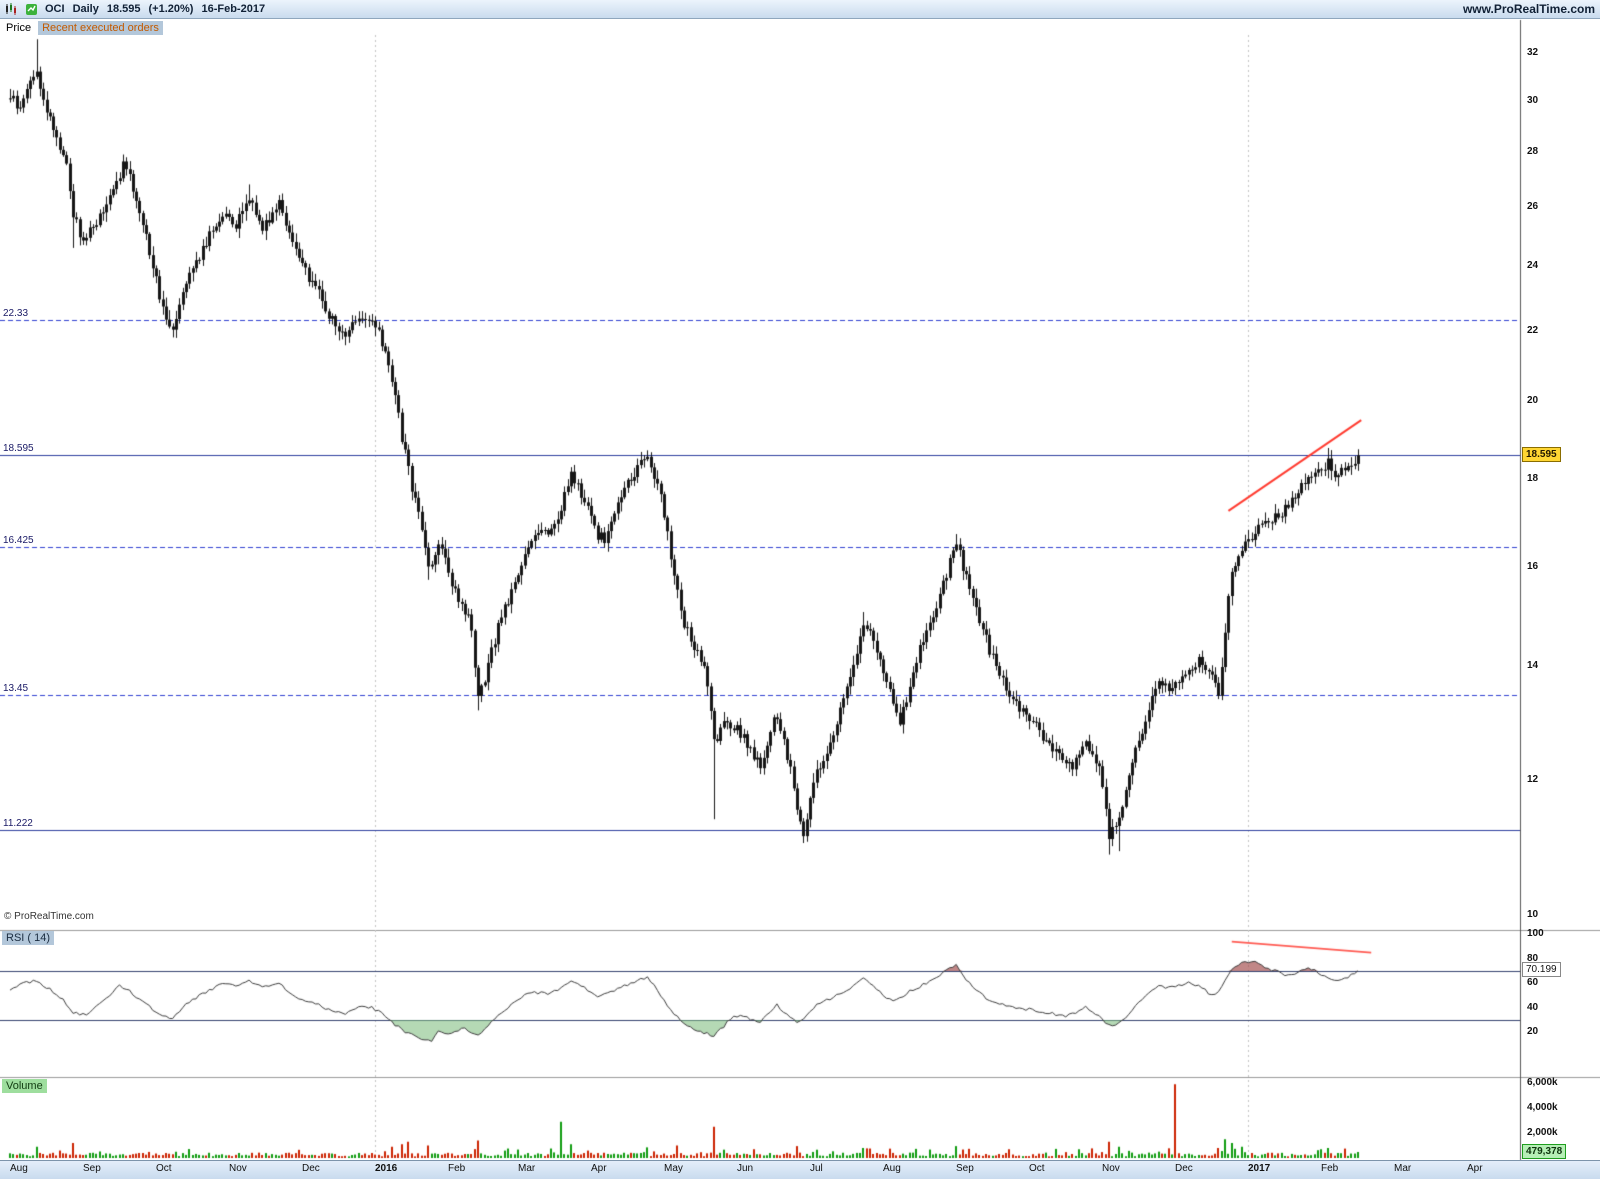 The height and width of the screenshot is (1200, 1600). Describe the element at coordinates (49, 916) in the screenshot. I see `copyright-text: © ProRealTime.com` at that location.